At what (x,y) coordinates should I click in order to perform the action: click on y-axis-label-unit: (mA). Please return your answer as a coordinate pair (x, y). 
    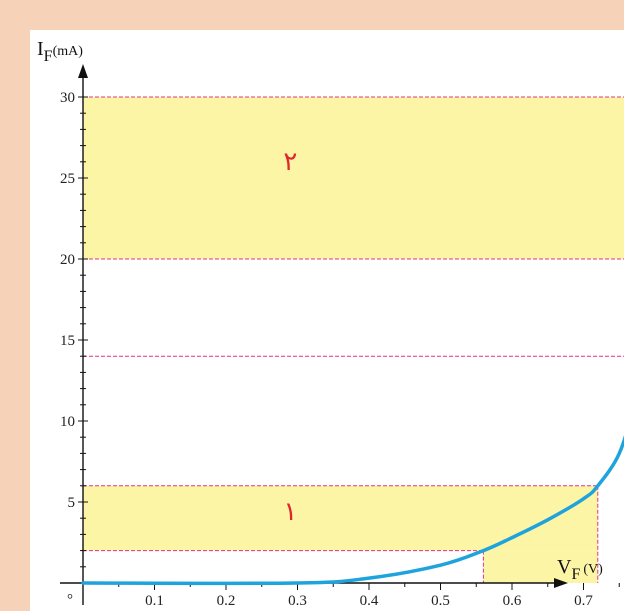
    Looking at the image, I should click on (68, 51).